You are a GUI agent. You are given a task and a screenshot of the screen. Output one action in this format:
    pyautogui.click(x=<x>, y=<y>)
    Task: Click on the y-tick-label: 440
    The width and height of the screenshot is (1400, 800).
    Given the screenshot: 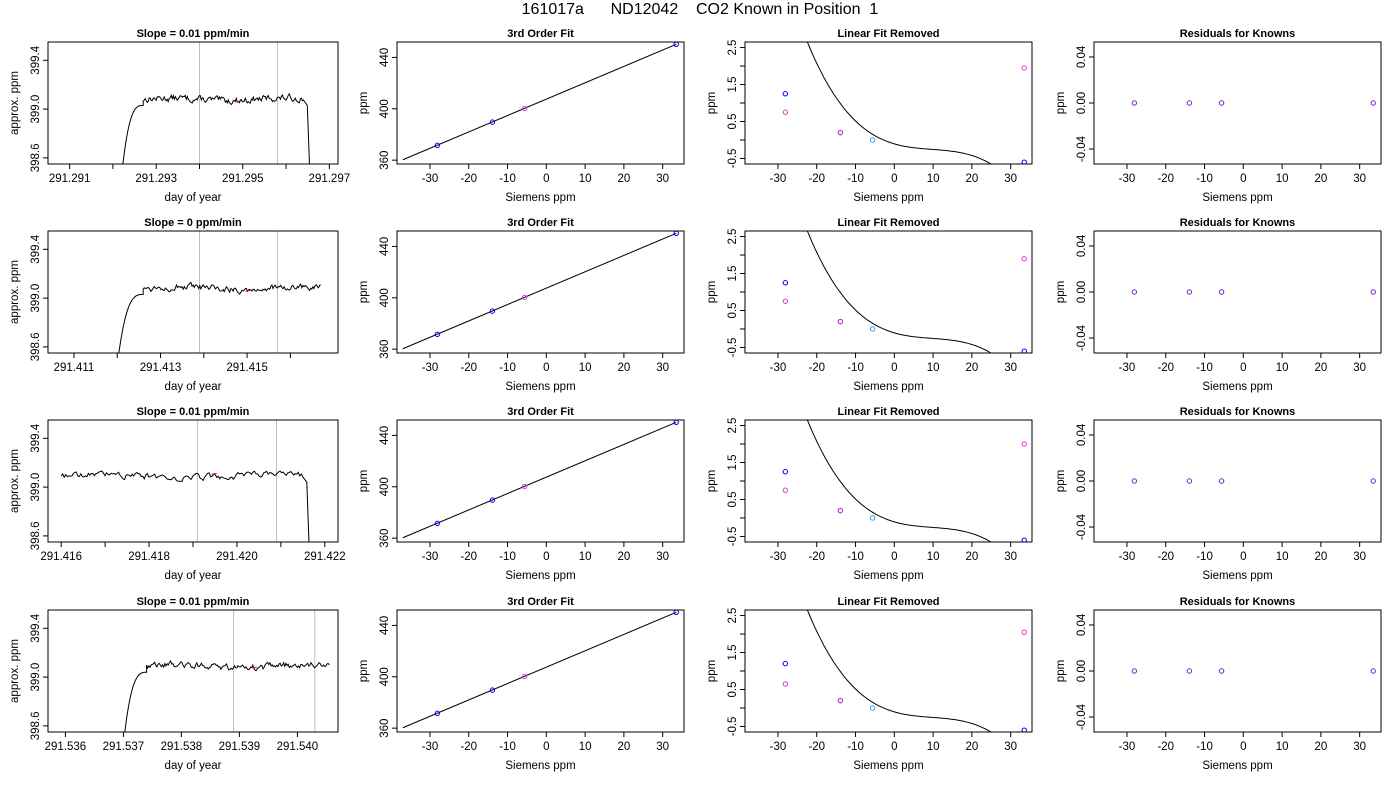 What is the action you would take?
    pyautogui.click(x=385, y=246)
    